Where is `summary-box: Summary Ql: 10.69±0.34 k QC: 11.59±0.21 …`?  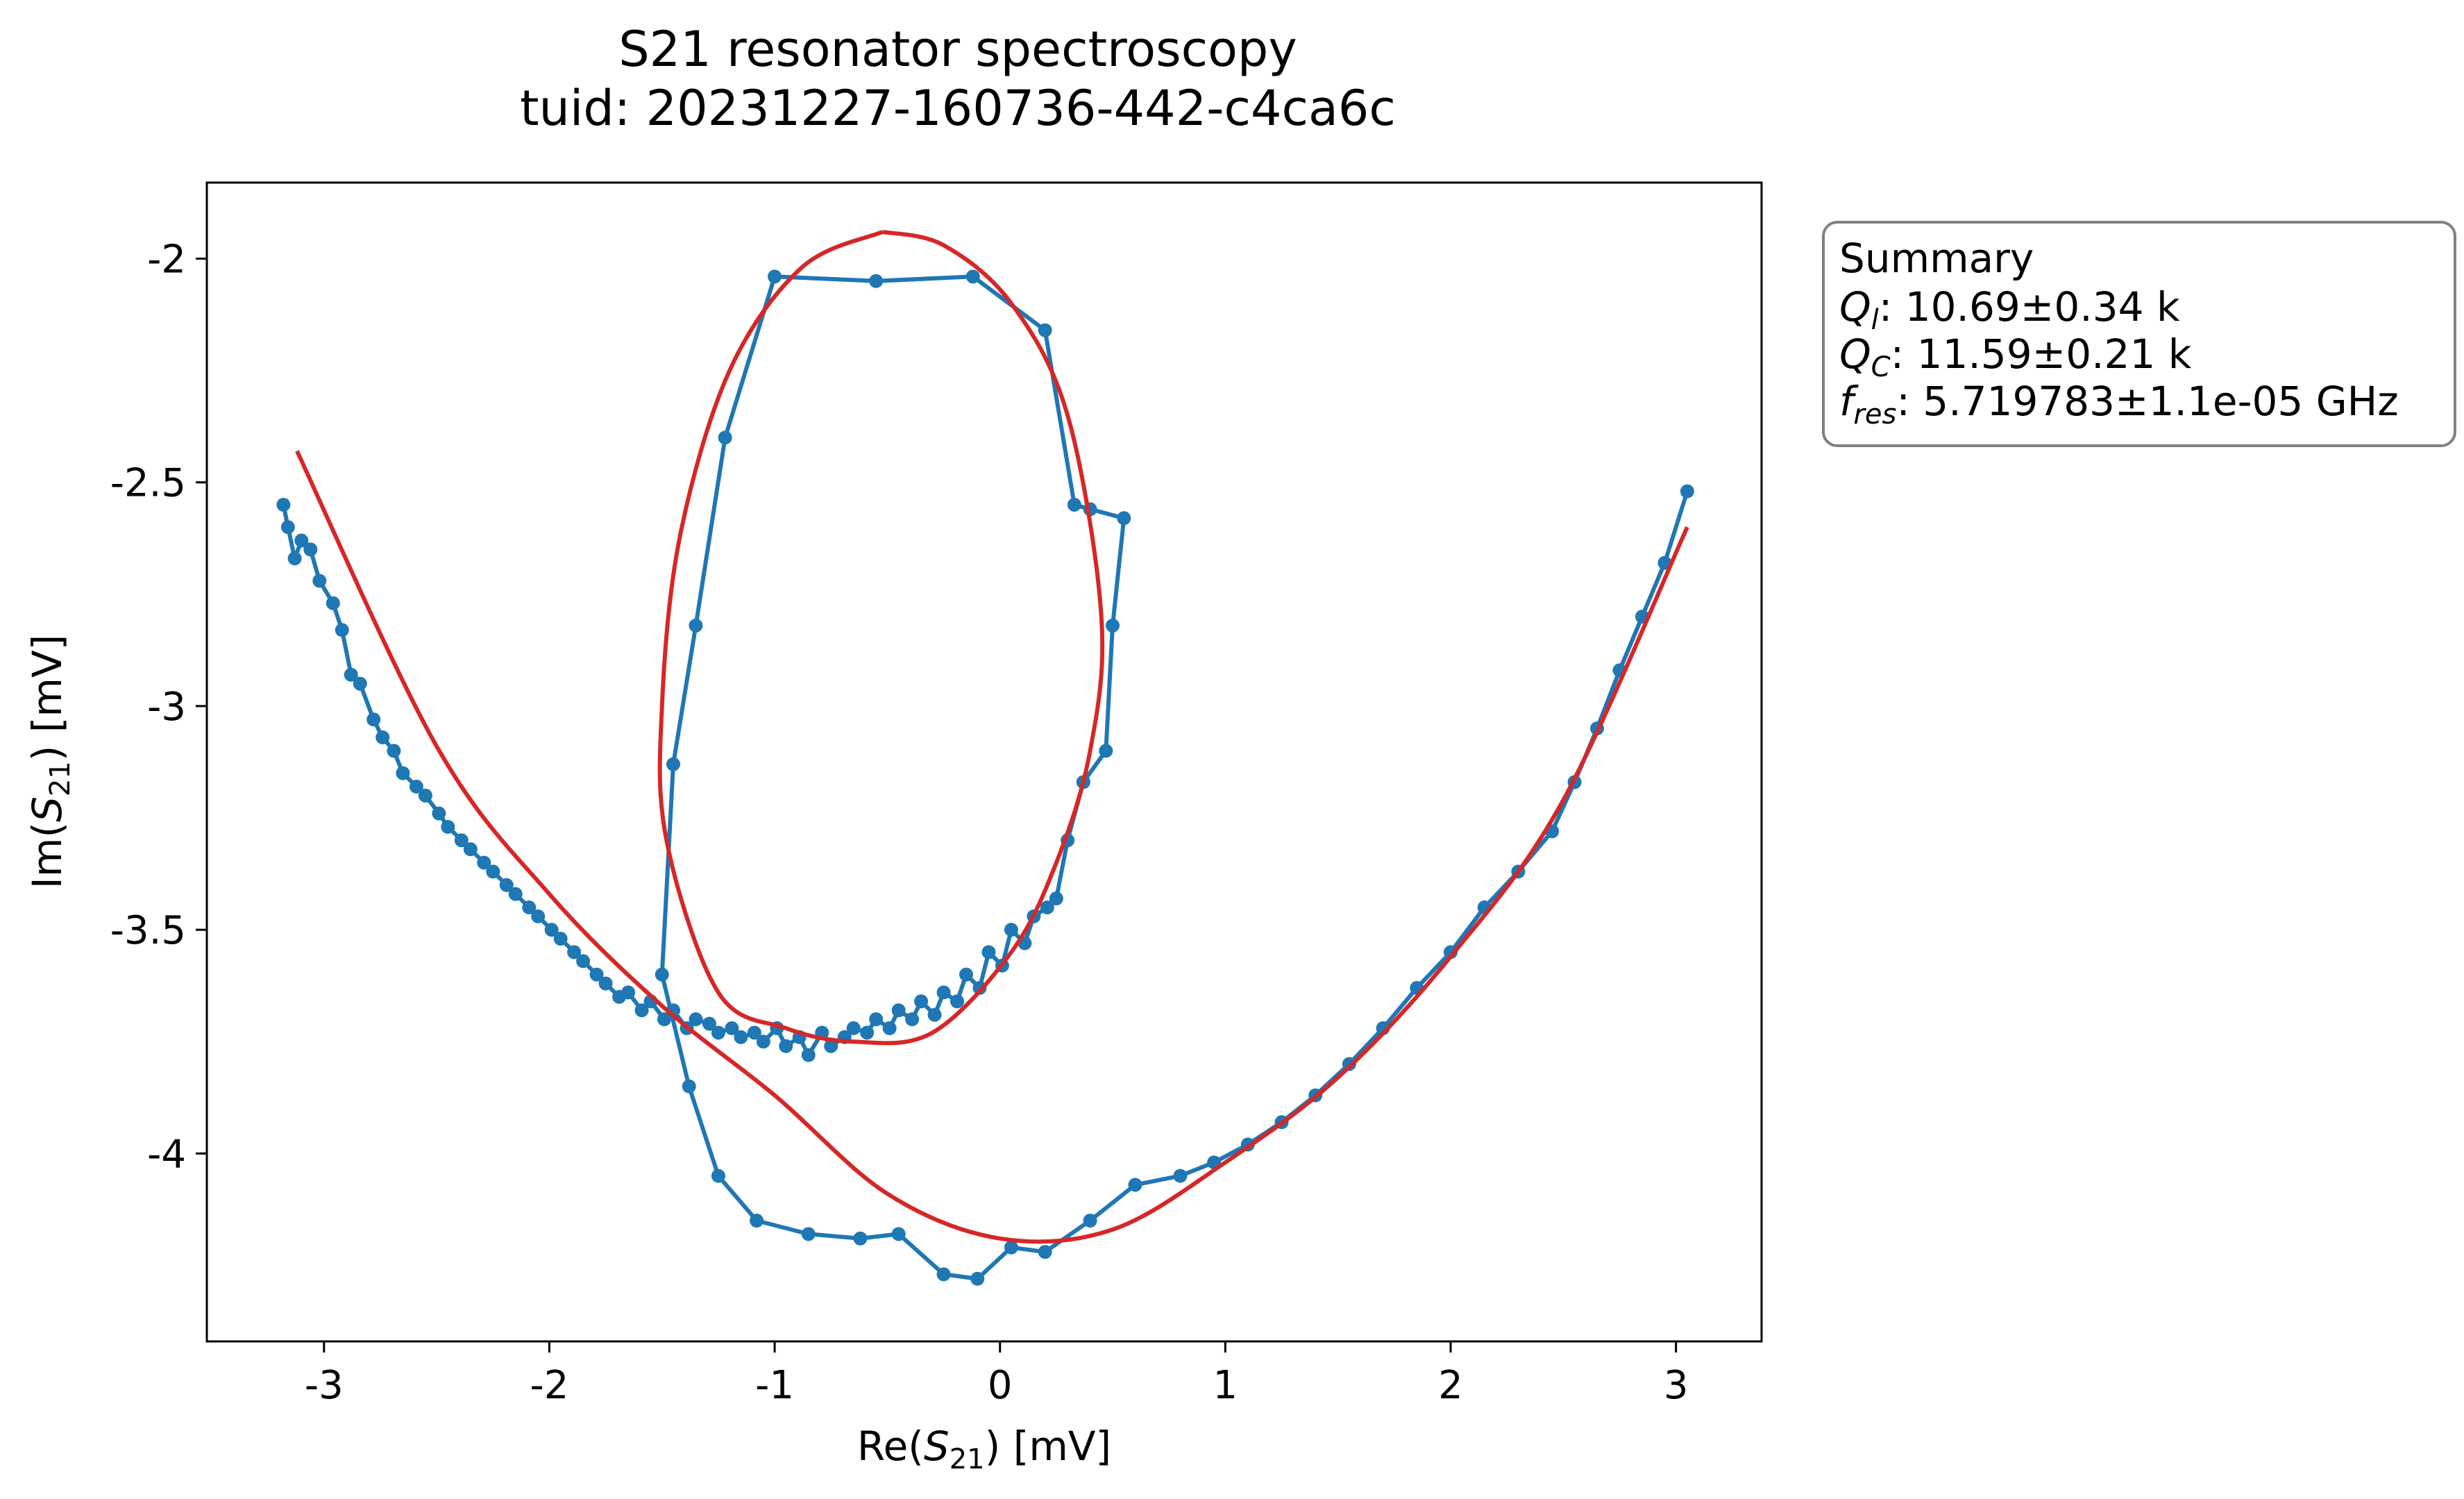 summary-box: Summary Ql: 10.69±0.34 k QC: 11.59±0.21 … is located at coordinates (2139, 334).